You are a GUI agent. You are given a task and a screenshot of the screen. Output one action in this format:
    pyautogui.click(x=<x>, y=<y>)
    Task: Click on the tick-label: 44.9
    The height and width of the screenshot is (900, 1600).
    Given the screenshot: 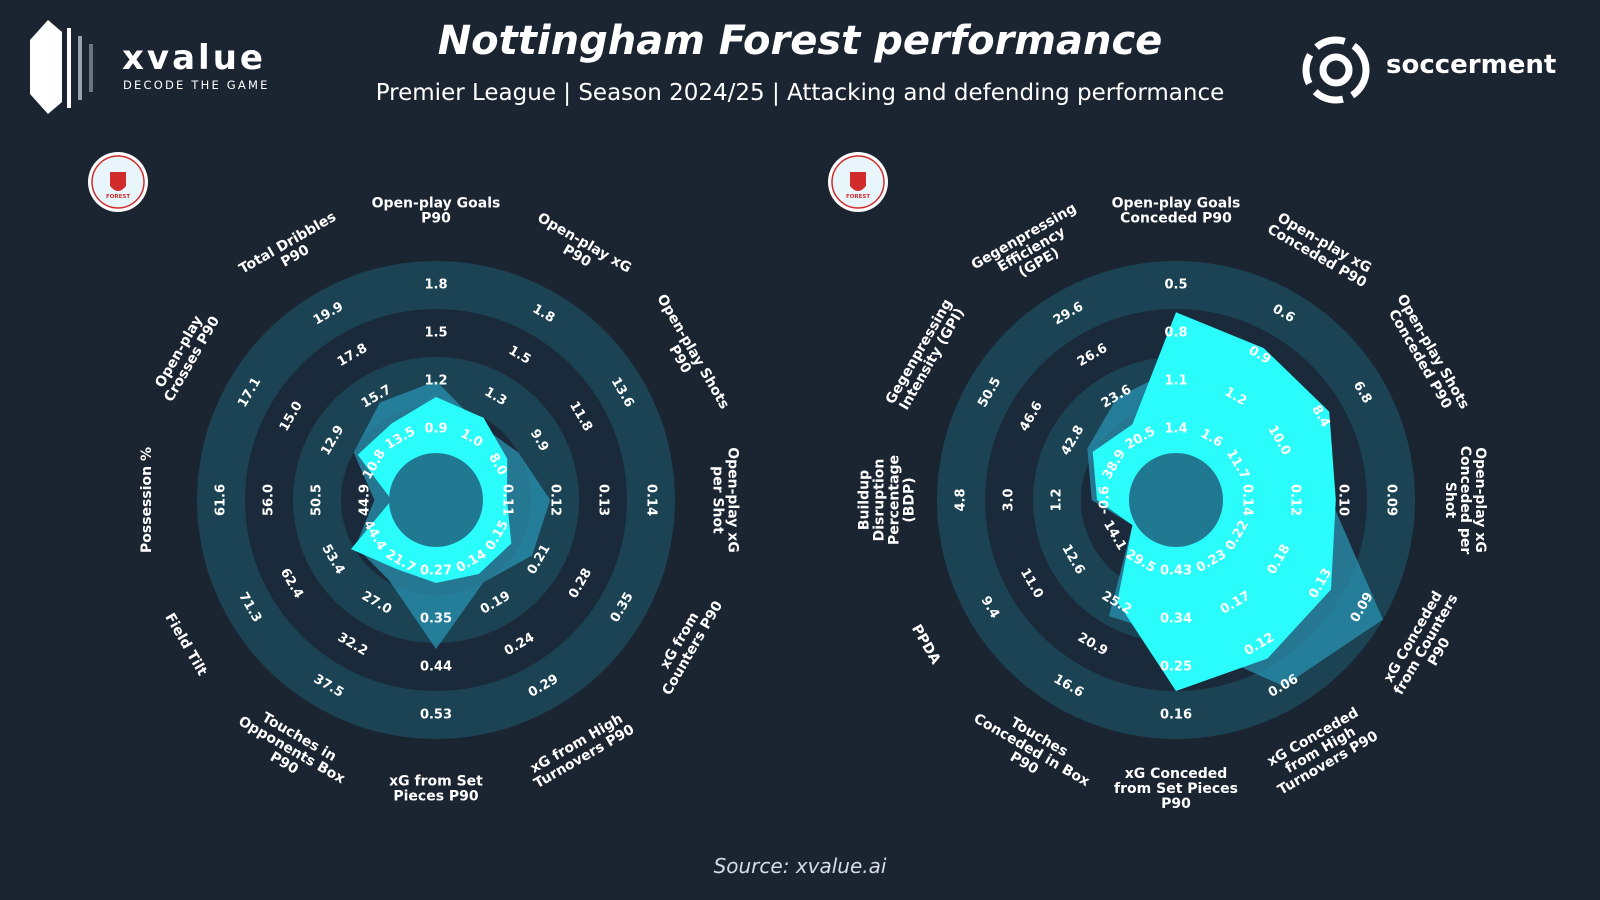 What is the action you would take?
    pyautogui.click(x=365, y=500)
    